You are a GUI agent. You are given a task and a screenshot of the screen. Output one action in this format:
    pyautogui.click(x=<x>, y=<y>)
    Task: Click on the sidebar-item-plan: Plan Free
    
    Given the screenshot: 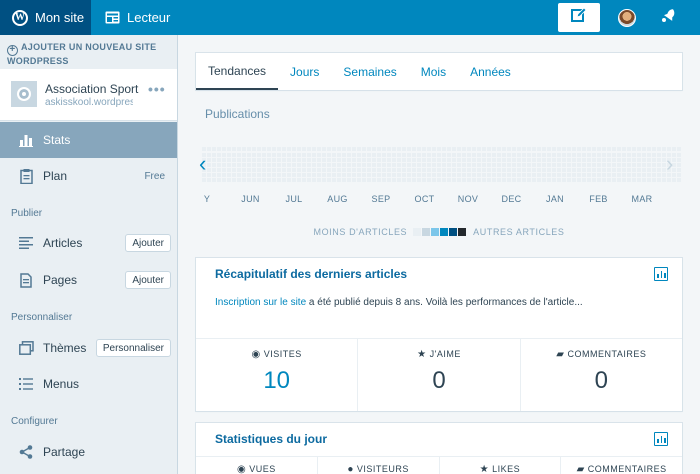 What is the action you would take?
    pyautogui.click(x=88, y=176)
    